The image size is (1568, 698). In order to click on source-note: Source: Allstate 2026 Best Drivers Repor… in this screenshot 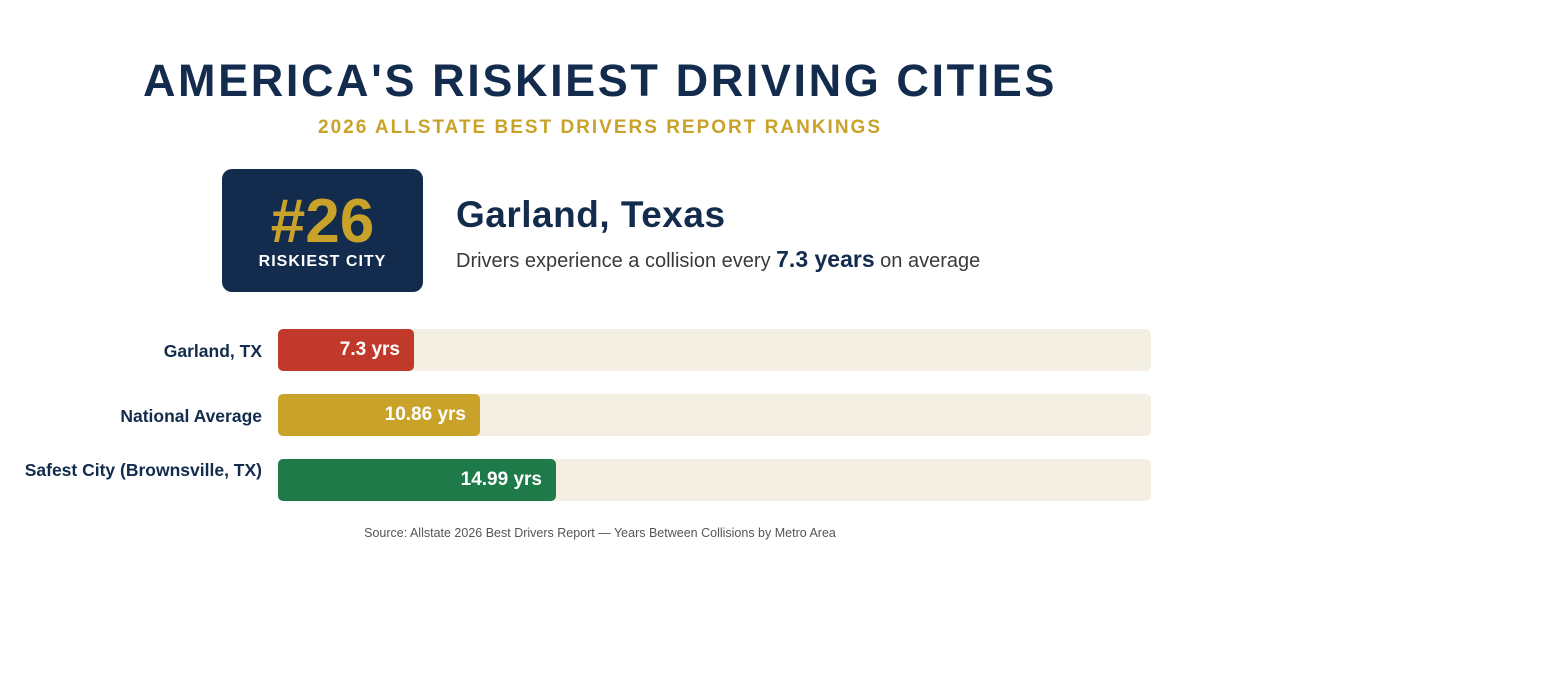, I will do `click(600, 533)`.